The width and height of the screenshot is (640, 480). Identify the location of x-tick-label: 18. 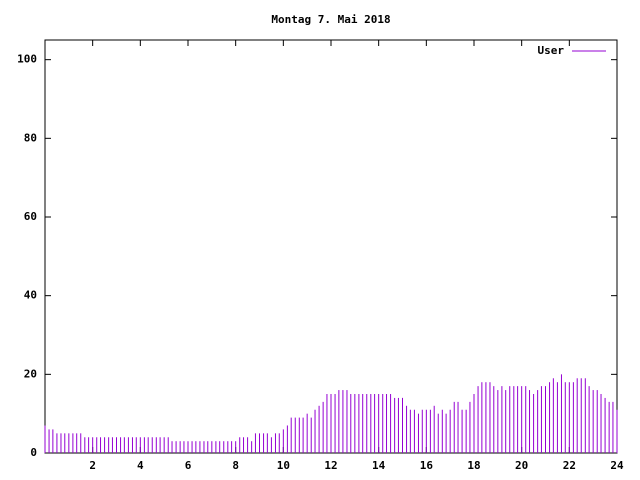
(473, 465).